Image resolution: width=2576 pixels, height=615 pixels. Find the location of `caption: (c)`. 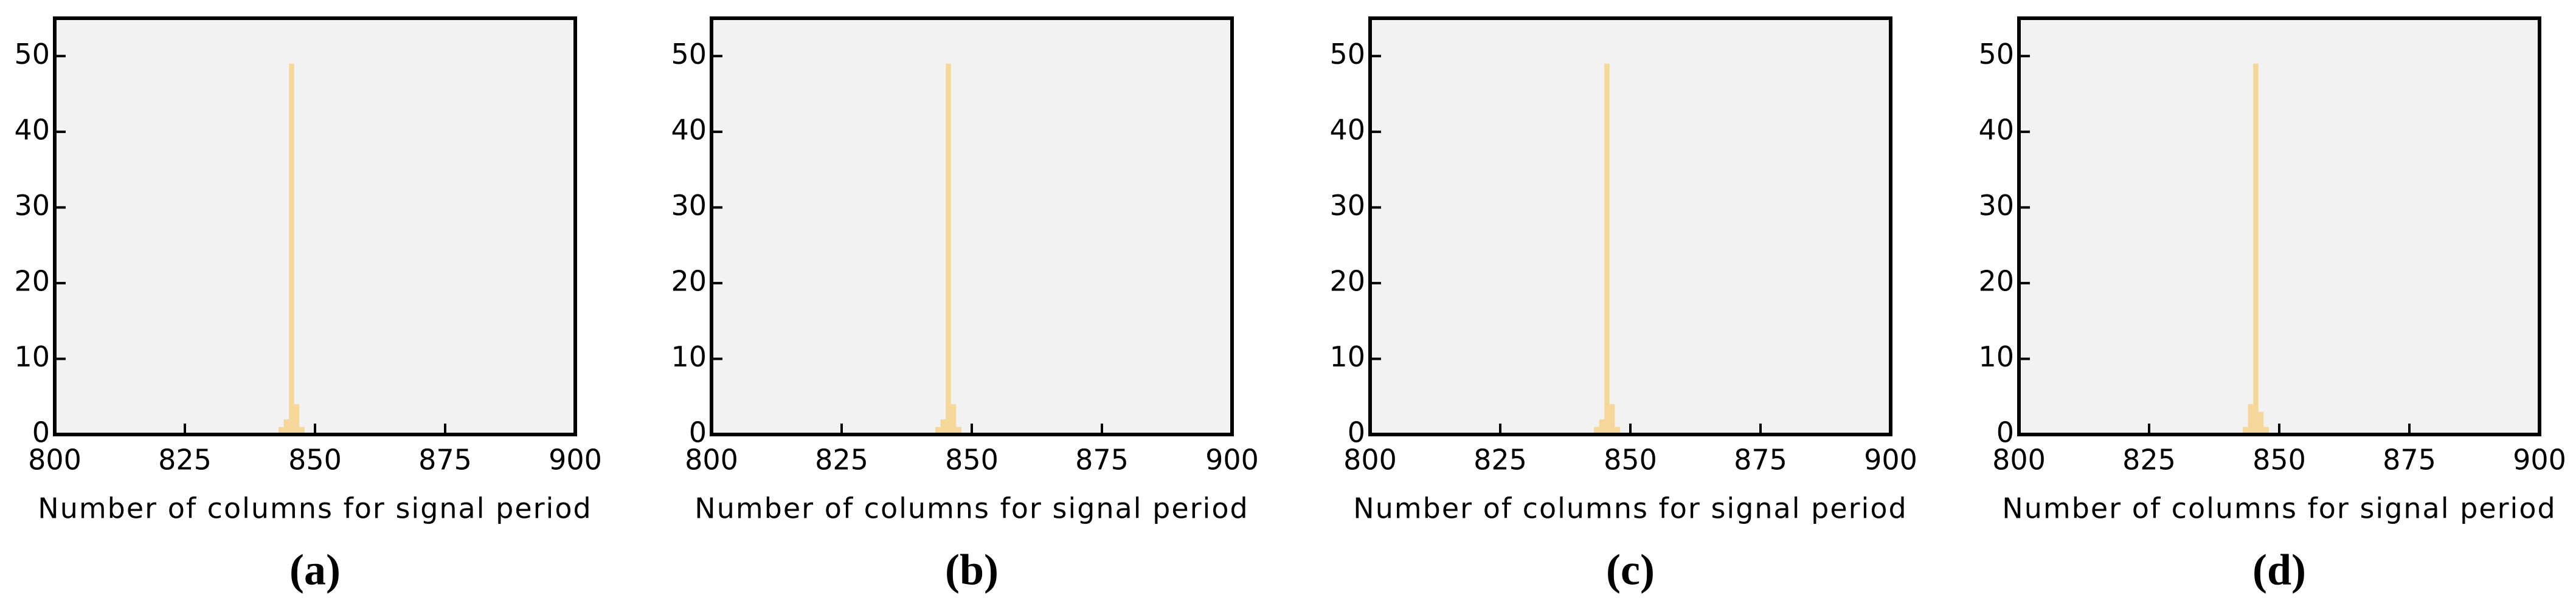

caption: (c) is located at coordinates (1630, 570).